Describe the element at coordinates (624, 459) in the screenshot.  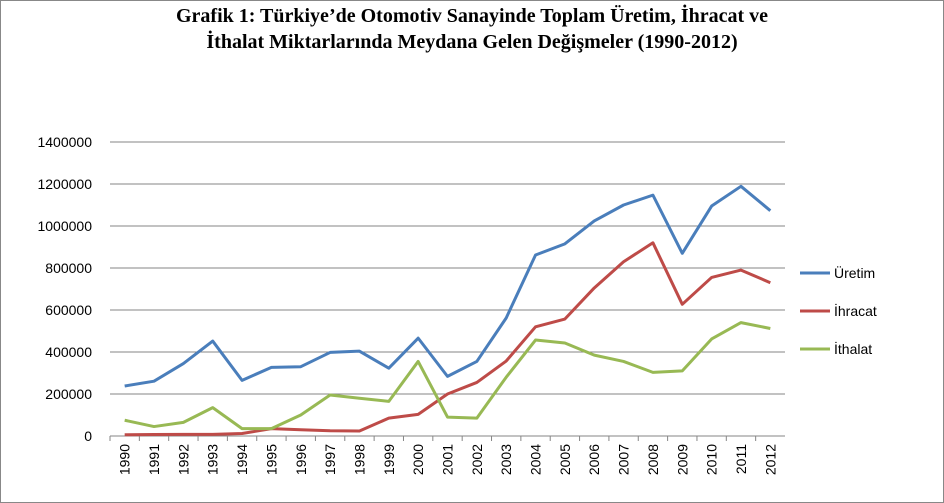
I see `x-tick-label: 2007` at that location.